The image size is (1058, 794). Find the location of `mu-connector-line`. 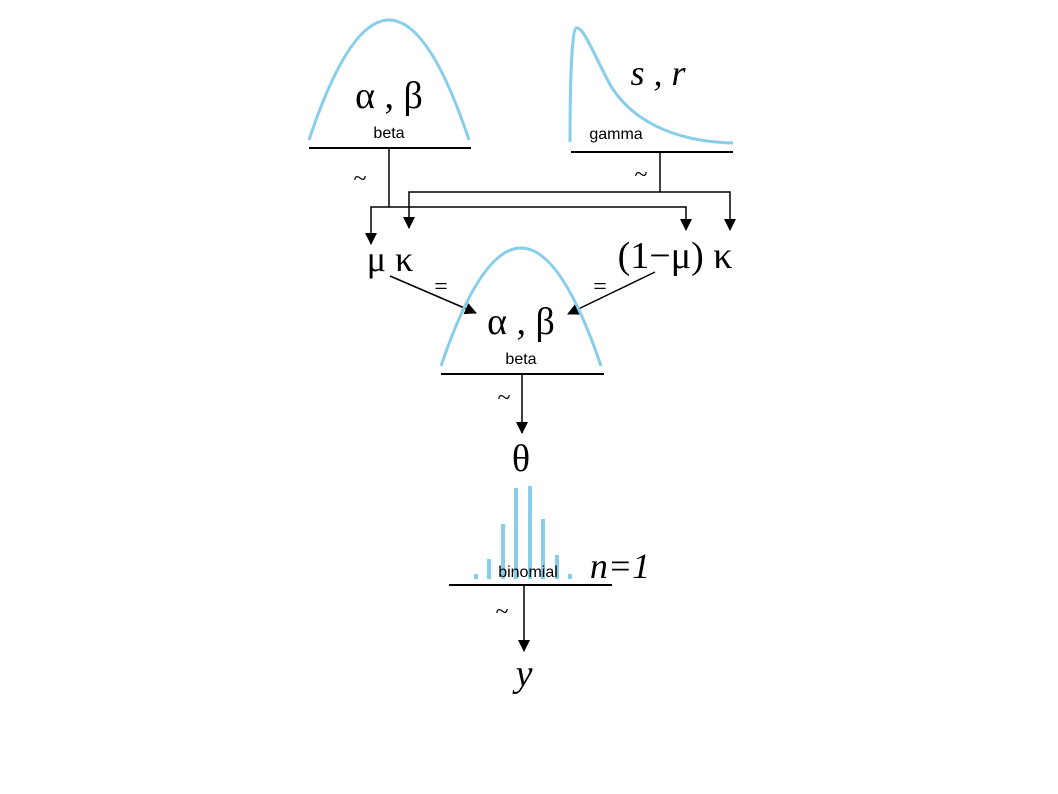

mu-connector-line is located at coordinates (377, 196).